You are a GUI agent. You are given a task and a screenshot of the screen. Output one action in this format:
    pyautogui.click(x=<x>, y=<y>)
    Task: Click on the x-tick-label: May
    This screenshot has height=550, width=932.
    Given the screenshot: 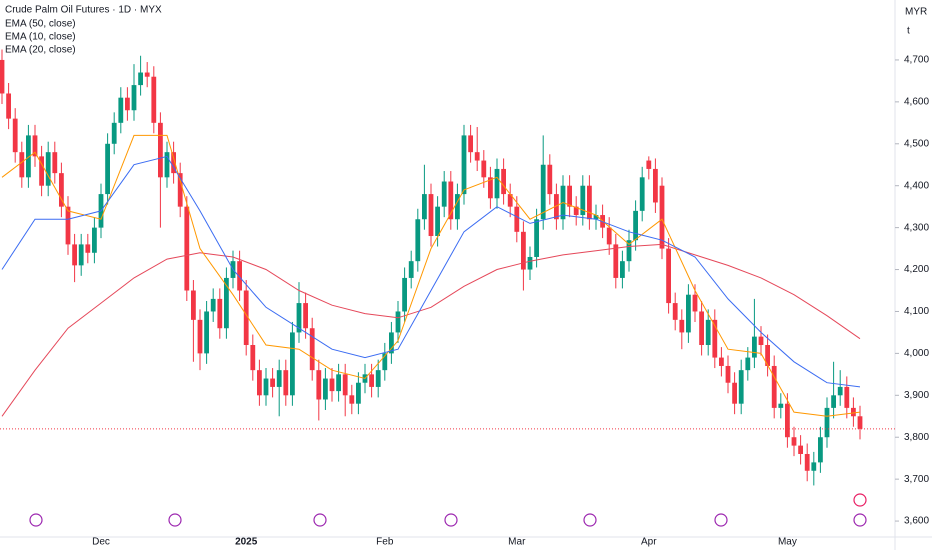 What is the action you would take?
    pyautogui.click(x=787, y=542)
    